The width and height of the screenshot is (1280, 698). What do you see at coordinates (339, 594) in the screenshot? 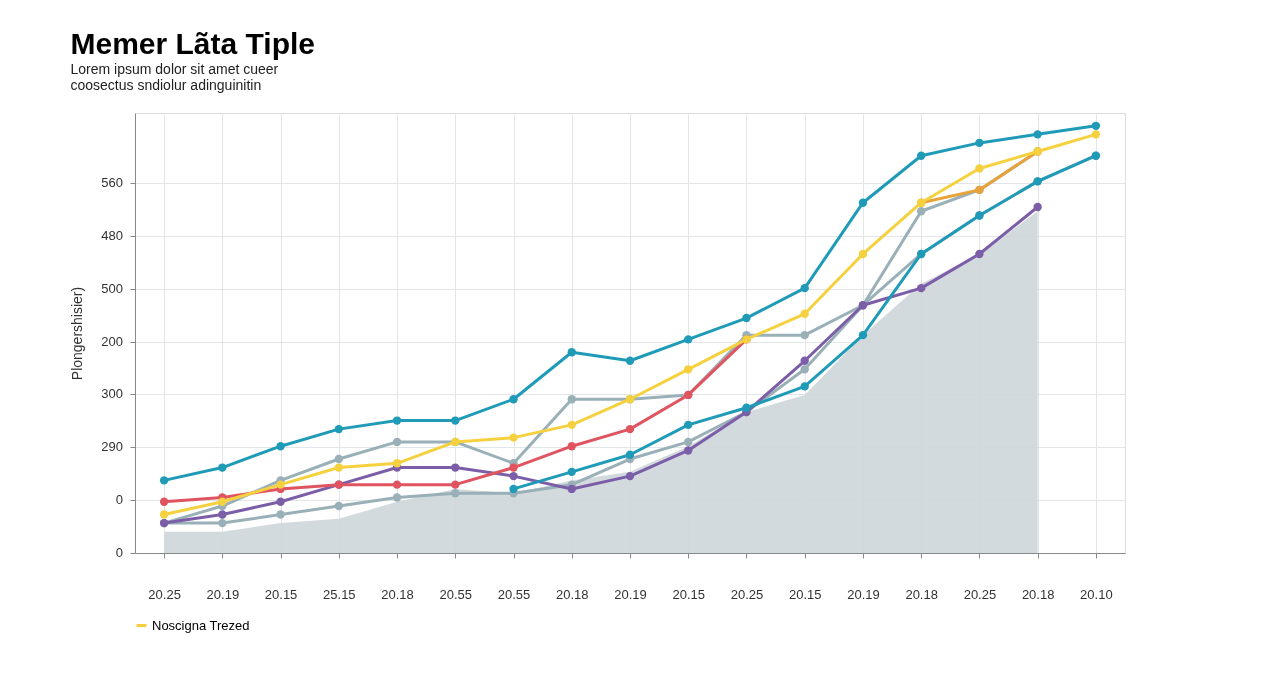
I see `x-tick-label: 25.15` at bounding box center [339, 594].